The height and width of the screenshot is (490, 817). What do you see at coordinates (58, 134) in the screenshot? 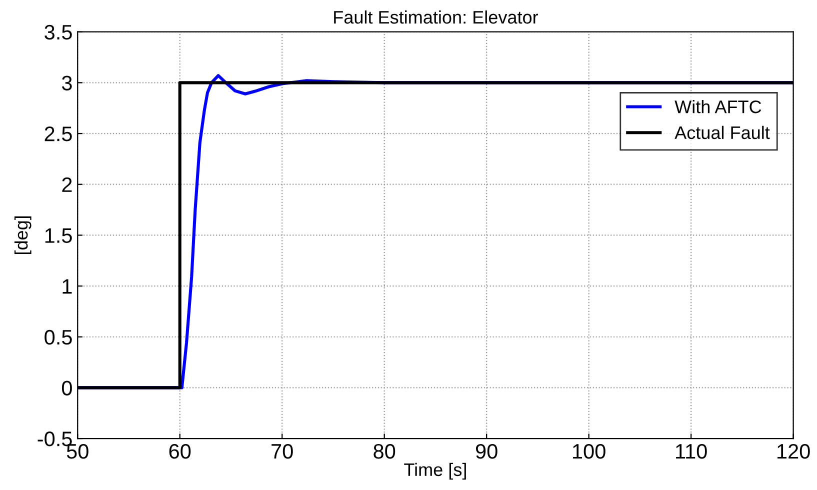
I see `y-tick-label: 2.5` at bounding box center [58, 134].